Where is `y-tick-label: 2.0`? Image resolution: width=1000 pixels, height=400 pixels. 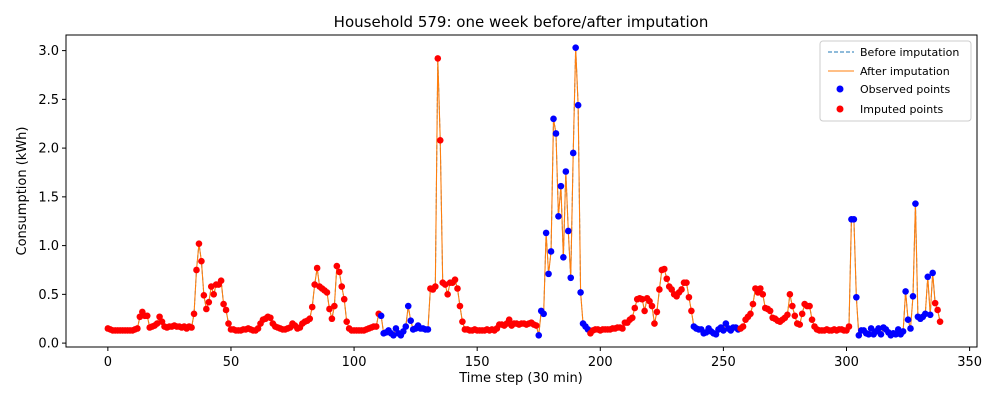
y-tick-label: 2.0 is located at coordinates (48, 149).